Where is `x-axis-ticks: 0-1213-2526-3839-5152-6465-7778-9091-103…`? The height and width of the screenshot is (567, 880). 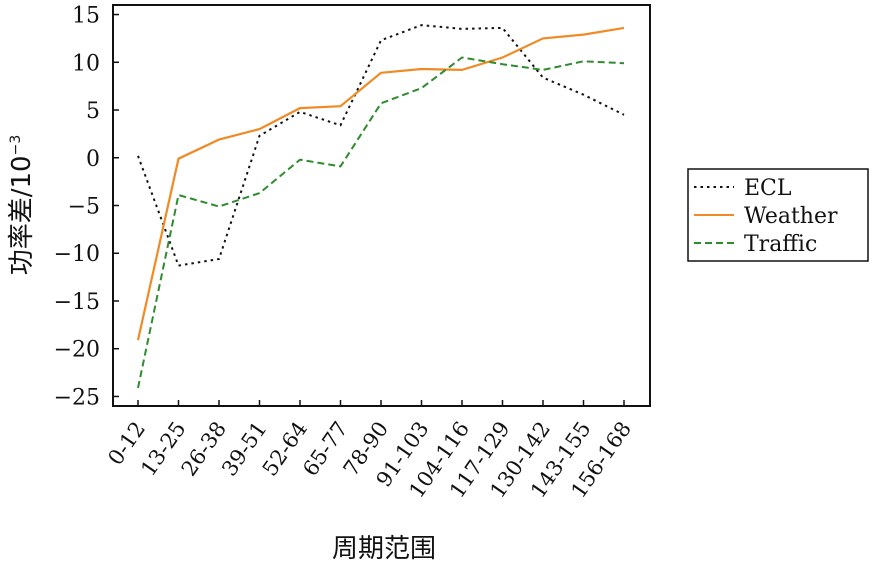 x-axis-ticks: 0-1213-2526-3839-5152-6465-7778-9091-103… is located at coordinates (369, 451).